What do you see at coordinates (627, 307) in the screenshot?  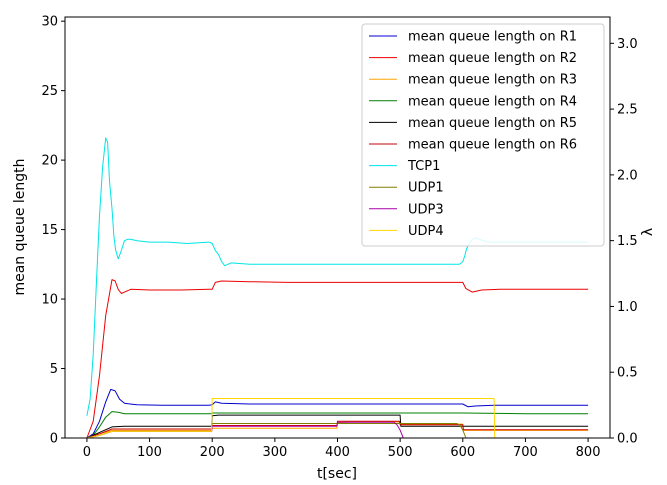 I see `y2-tick-label: 1.0` at bounding box center [627, 307].